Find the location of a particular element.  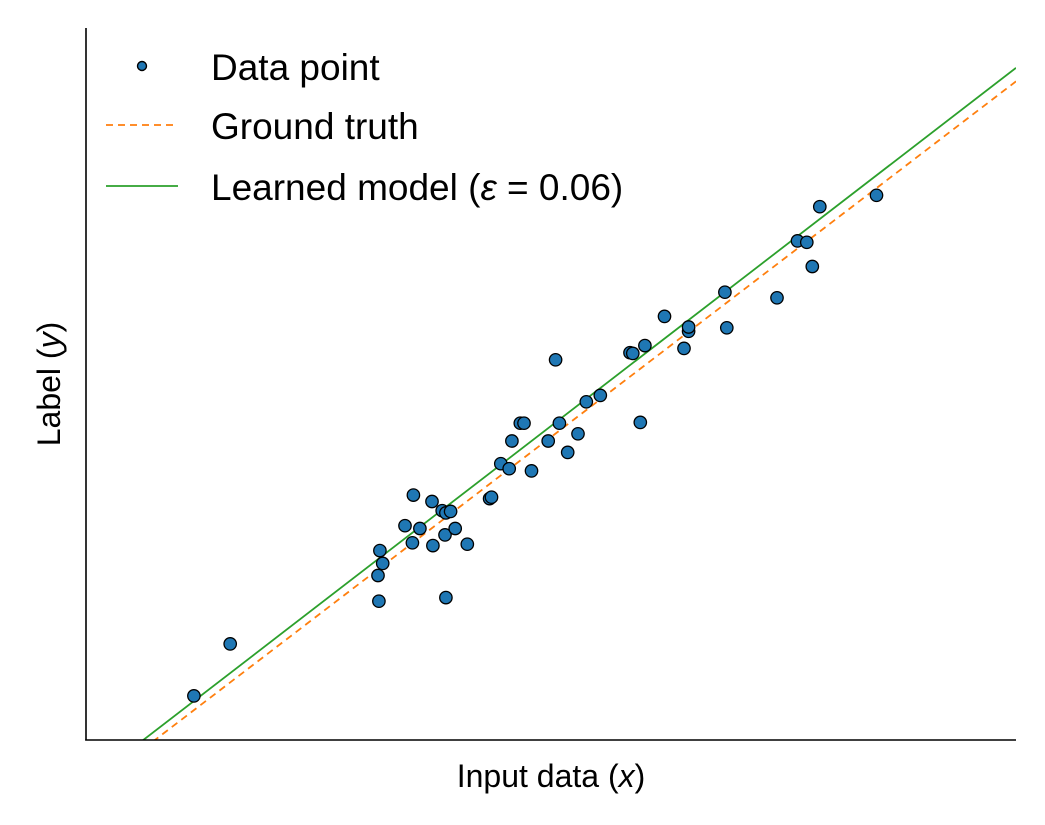

legend-label-ground-truth: Ground truth is located at coordinates (315, 126).